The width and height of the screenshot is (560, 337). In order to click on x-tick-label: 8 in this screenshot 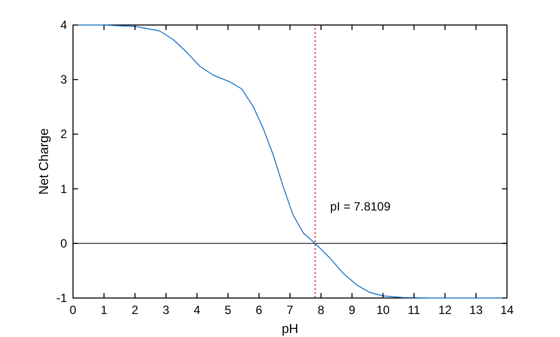, I will do `click(321, 310)`.